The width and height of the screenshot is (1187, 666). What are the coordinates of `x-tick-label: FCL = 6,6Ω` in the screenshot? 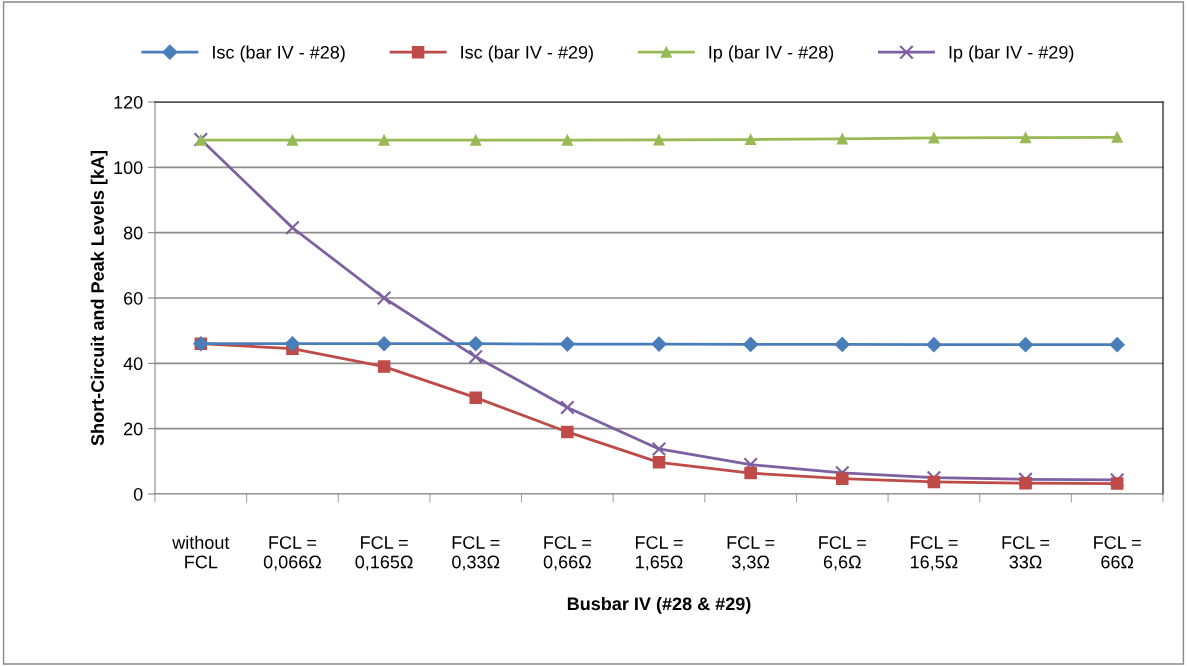 It's located at (842, 553).